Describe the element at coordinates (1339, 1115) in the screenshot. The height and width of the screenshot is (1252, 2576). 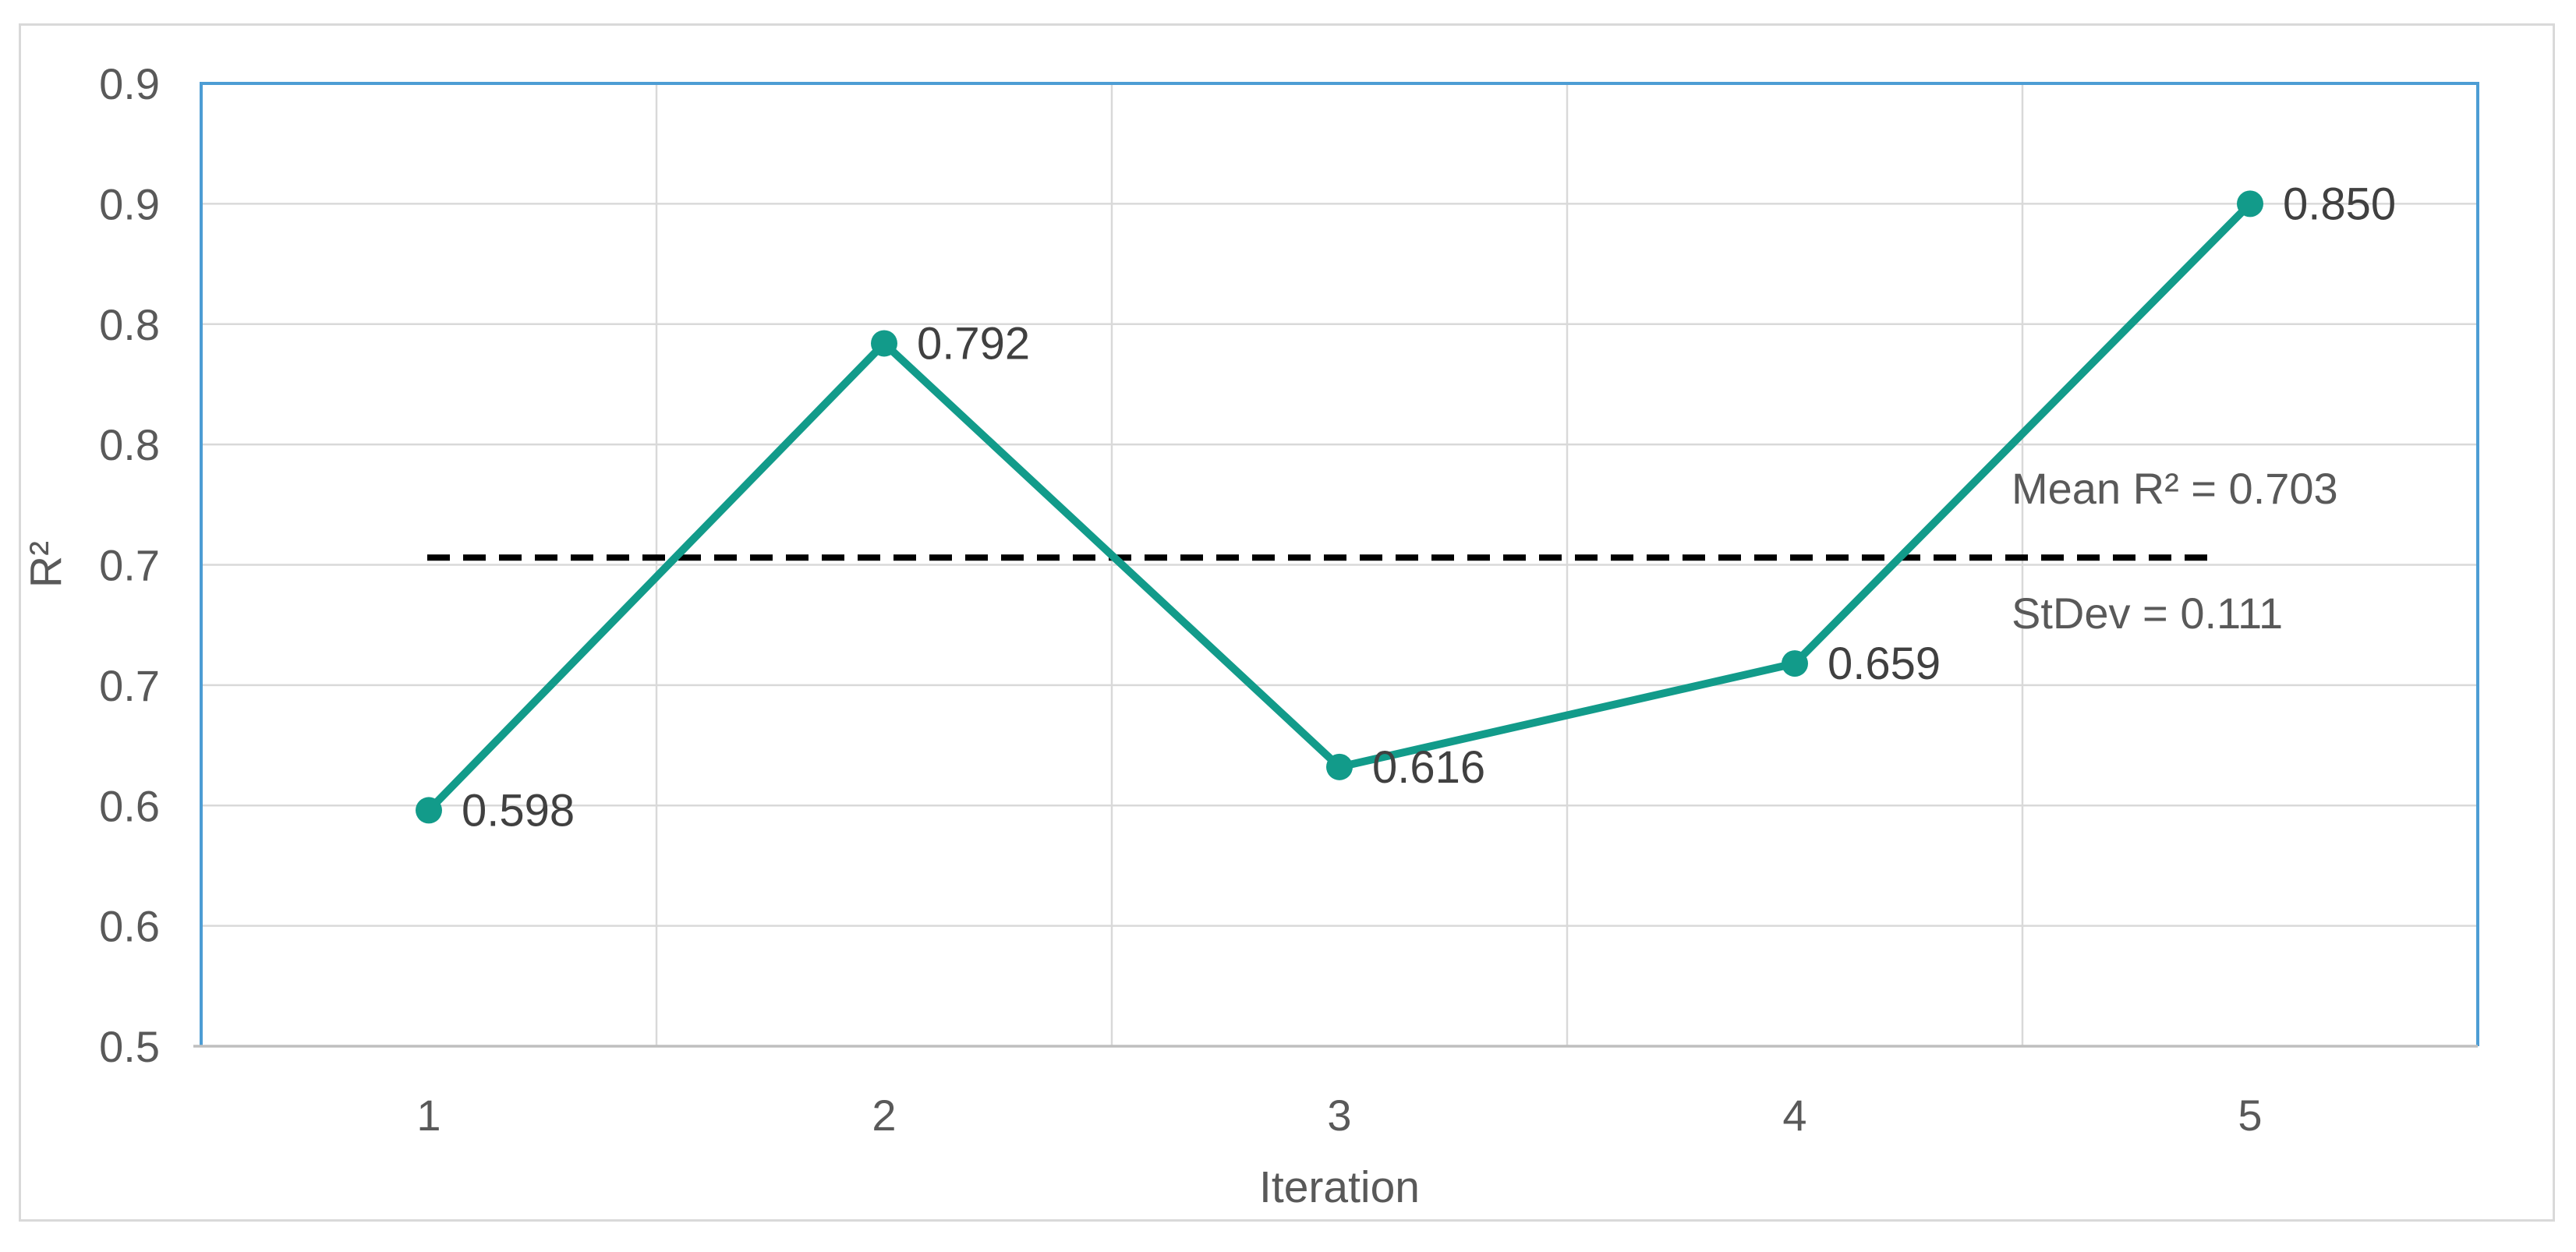
I see `x-axis-tick-label: 3` at that location.